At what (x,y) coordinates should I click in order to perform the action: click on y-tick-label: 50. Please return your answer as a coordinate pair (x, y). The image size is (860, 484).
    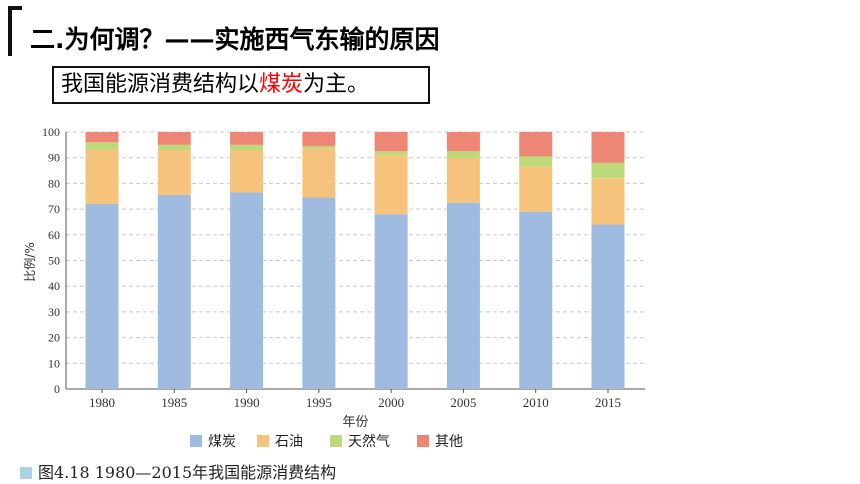
    Looking at the image, I should click on (54, 261).